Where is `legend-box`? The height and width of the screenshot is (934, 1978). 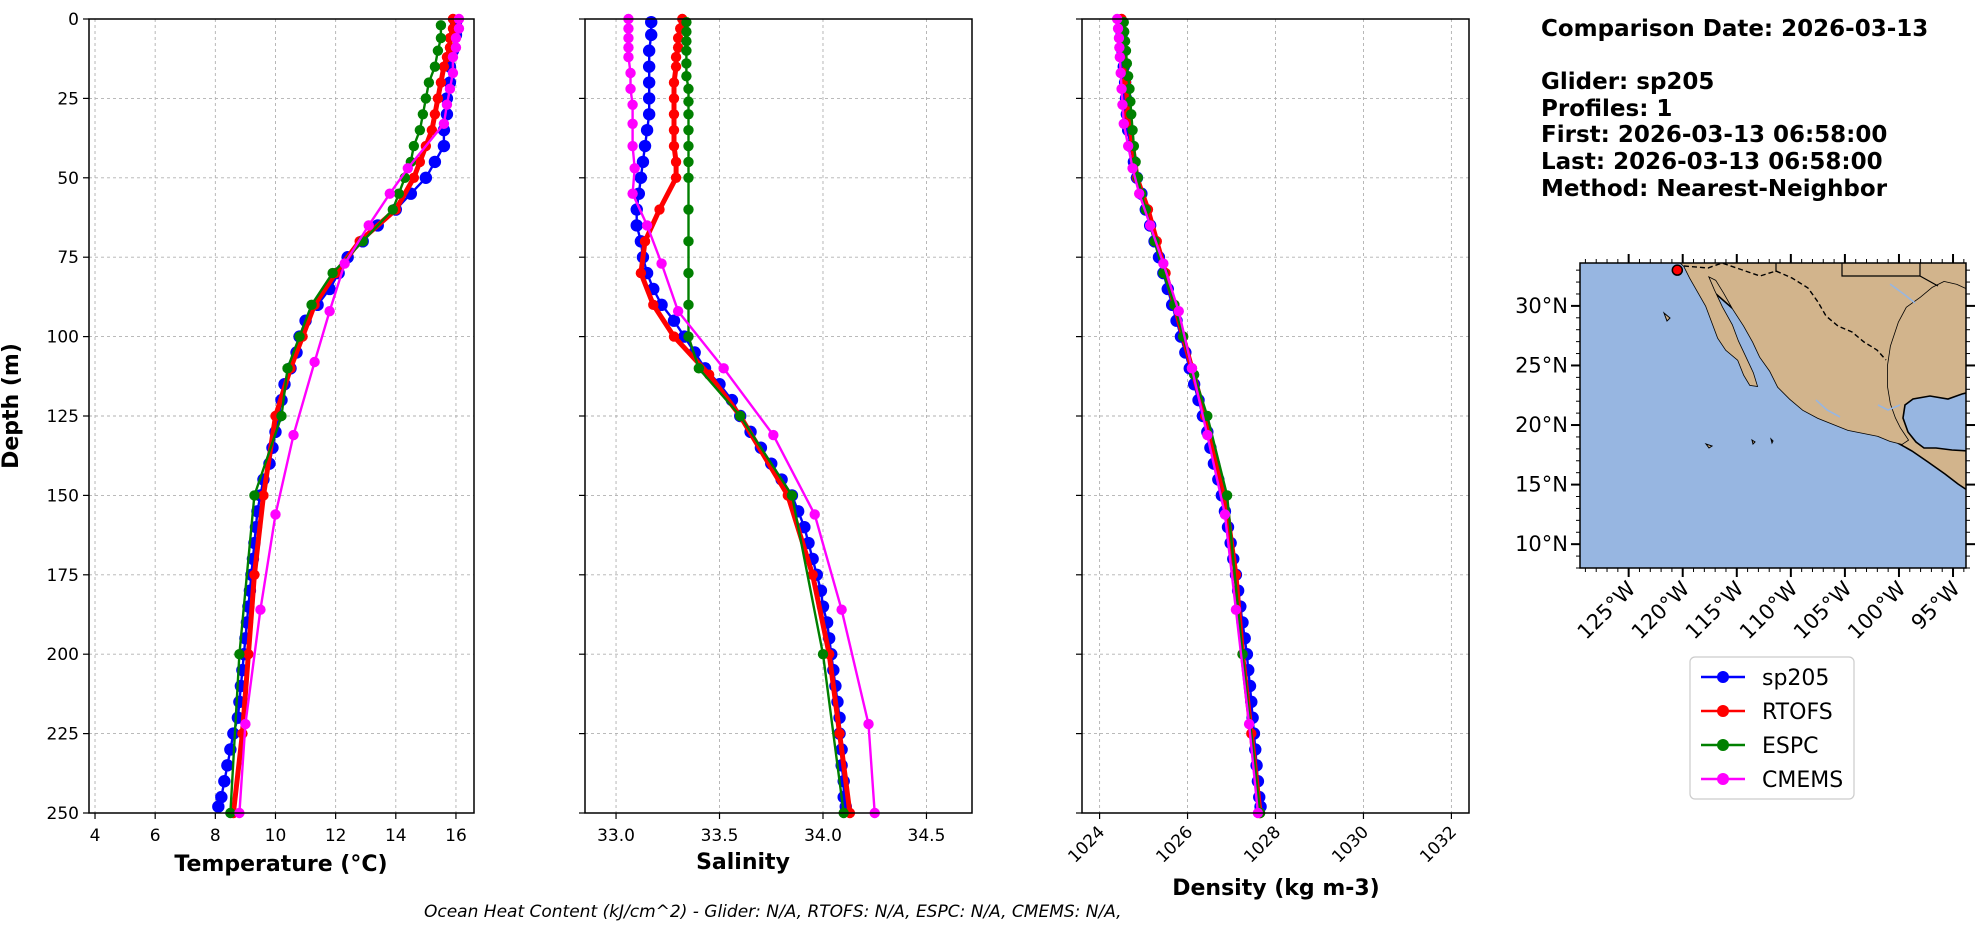 legend-box is located at coordinates (1772, 728).